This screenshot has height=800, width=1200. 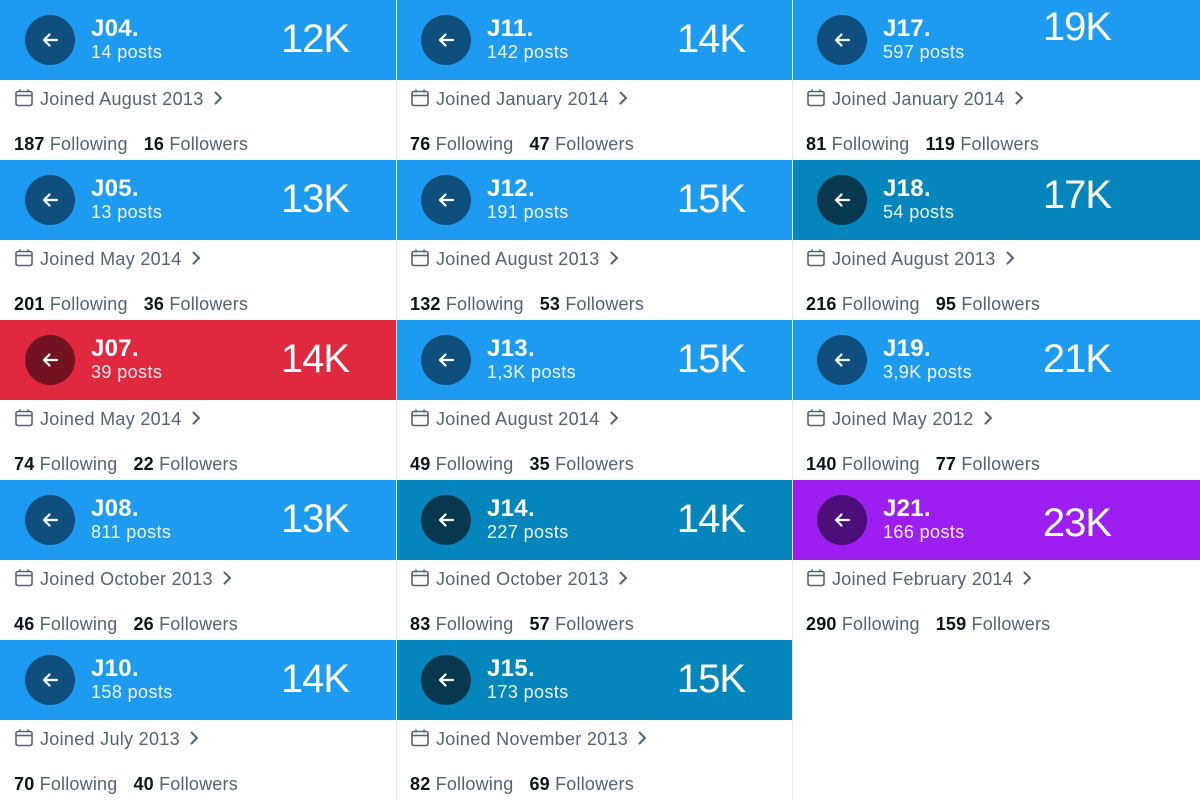 What do you see at coordinates (528, 212) in the screenshot?
I see `post-count: 191 posts` at bounding box center [528, 212].